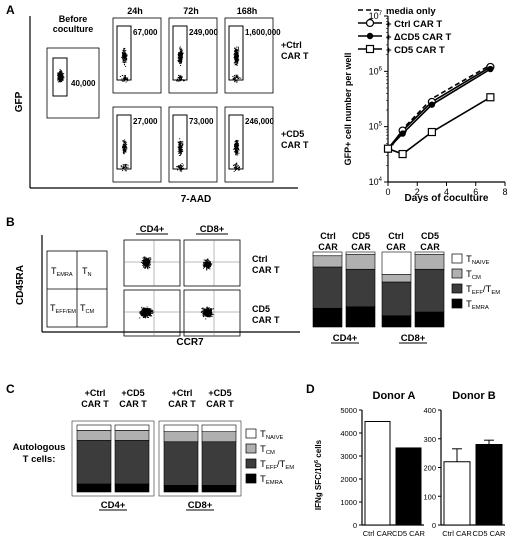  What do you see at coordinates (376, 182) in the screenshot?
I see `y-tick-label: 104` at bounding box center [376, 182].